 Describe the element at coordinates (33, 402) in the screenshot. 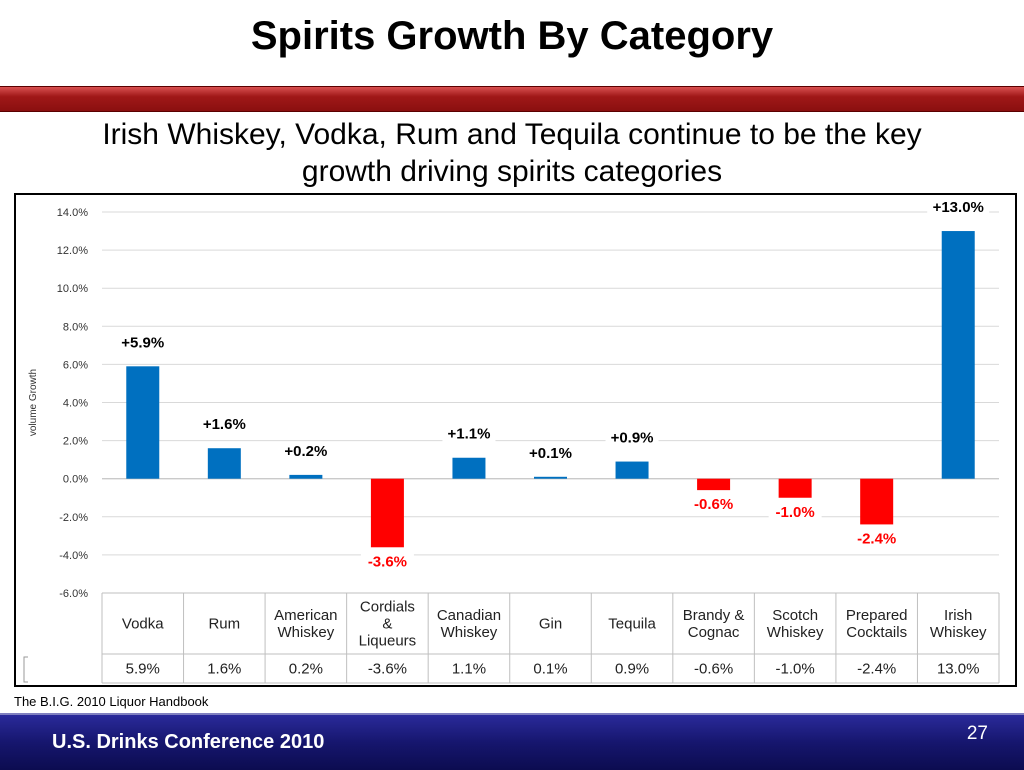

I see `y-axis-title: volume Growth` at that location.